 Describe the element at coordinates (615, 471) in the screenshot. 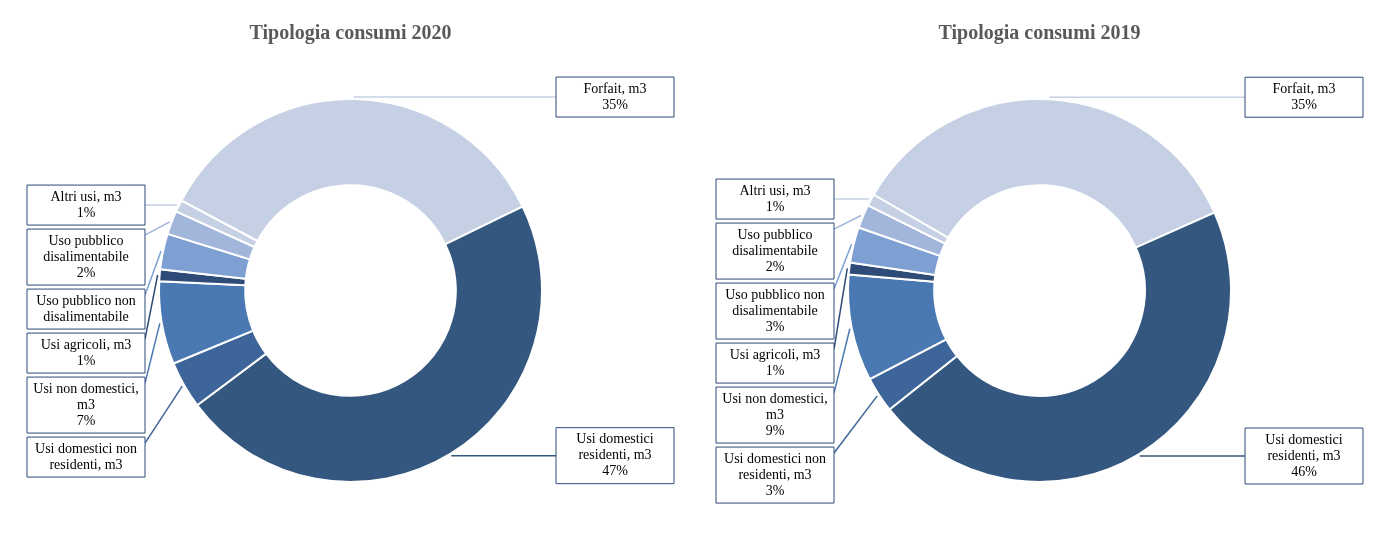

I see `data-label: 47%` at that location.